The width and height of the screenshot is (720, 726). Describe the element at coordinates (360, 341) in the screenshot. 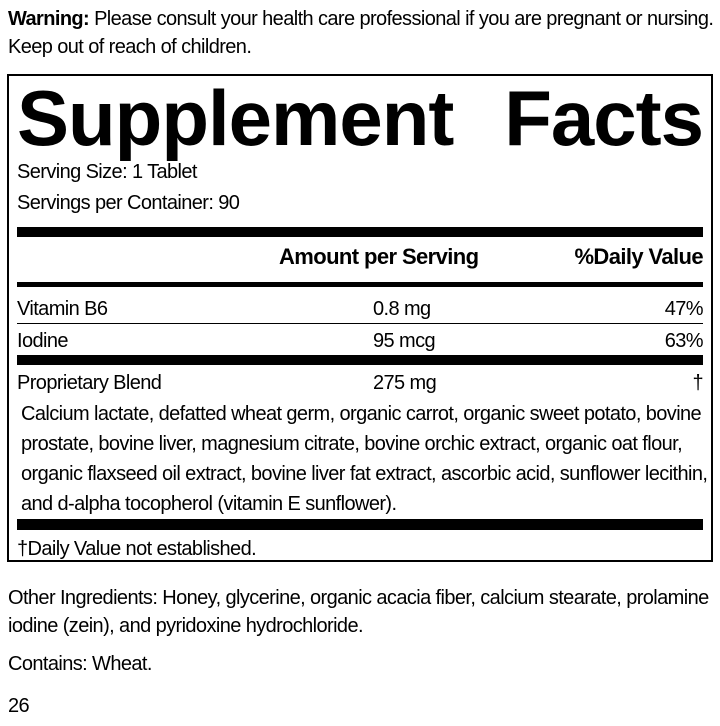

I see `nutrient-row: Iodine 95 mcg 63%` at that location.